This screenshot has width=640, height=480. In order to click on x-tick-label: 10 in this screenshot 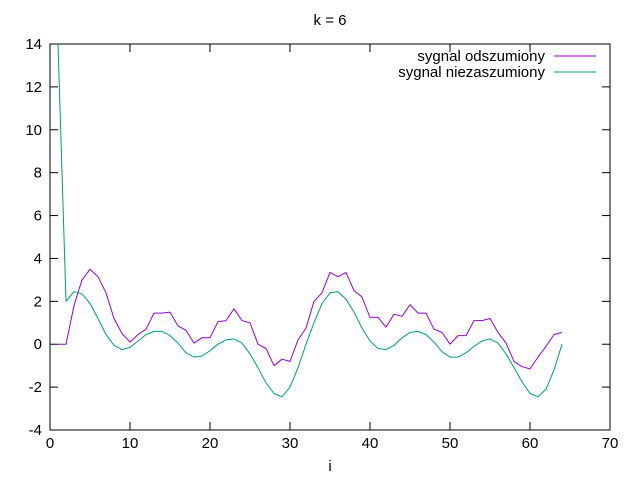, I will do `click(130, 443)`.